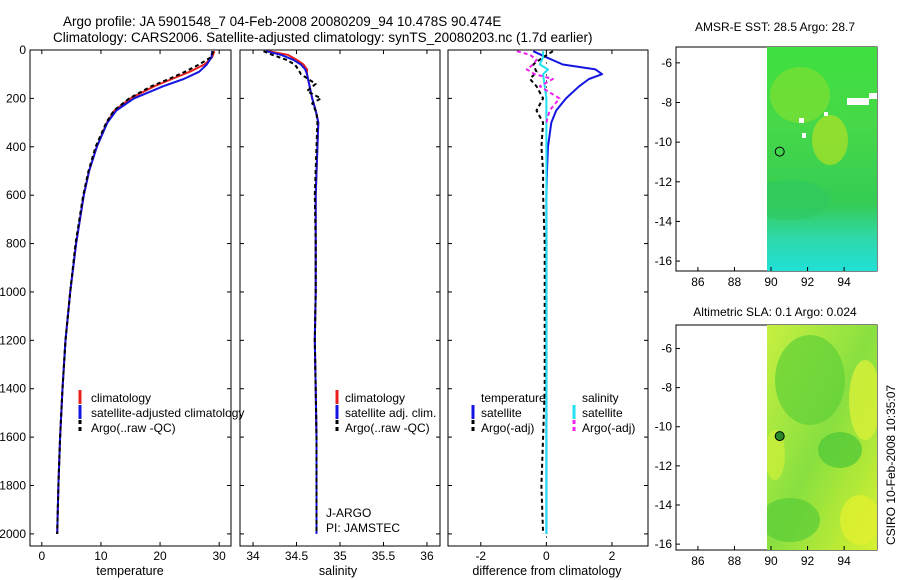  Describe the element at coordinates (348, 513) in the screenshot. I see `salinity-annotation-program: J-ARGO` at that location.